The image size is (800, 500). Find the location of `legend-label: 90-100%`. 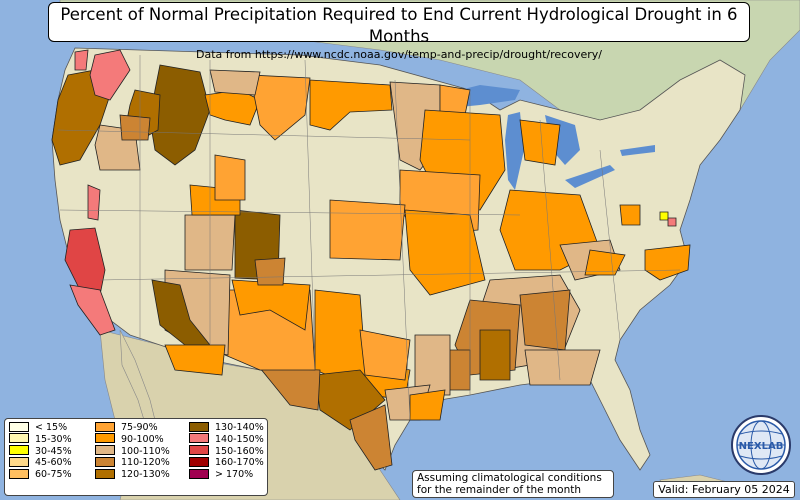

legend-label: 90-100% is located at coordinates (142, 439).